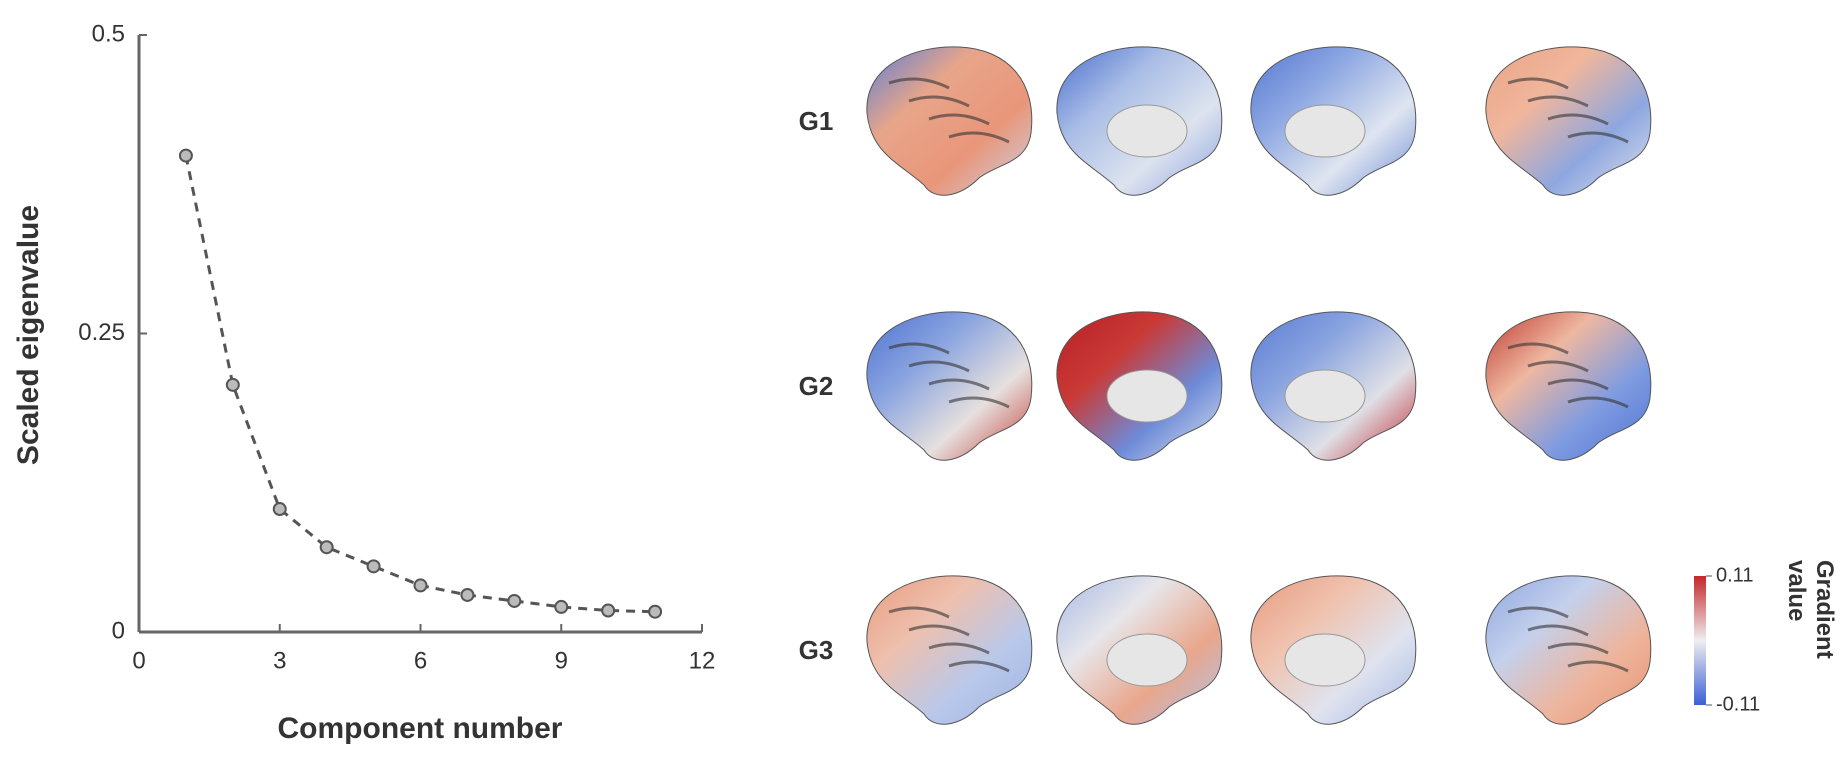 The image size is (1844, 761). I want to click on y-axis-label: Scaled eigenvalue, so click(28, 335).